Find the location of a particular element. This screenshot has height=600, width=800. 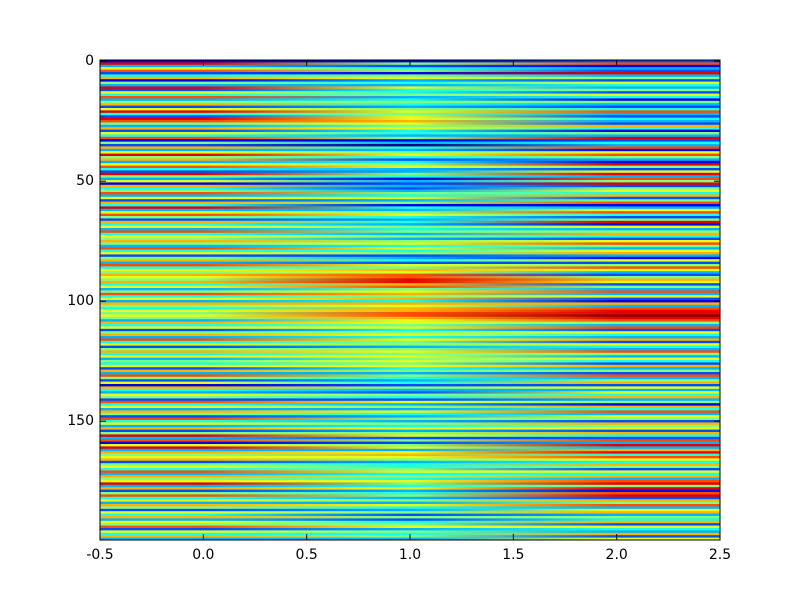

y-tick-label: 0 is located at coordinates (89, 61).